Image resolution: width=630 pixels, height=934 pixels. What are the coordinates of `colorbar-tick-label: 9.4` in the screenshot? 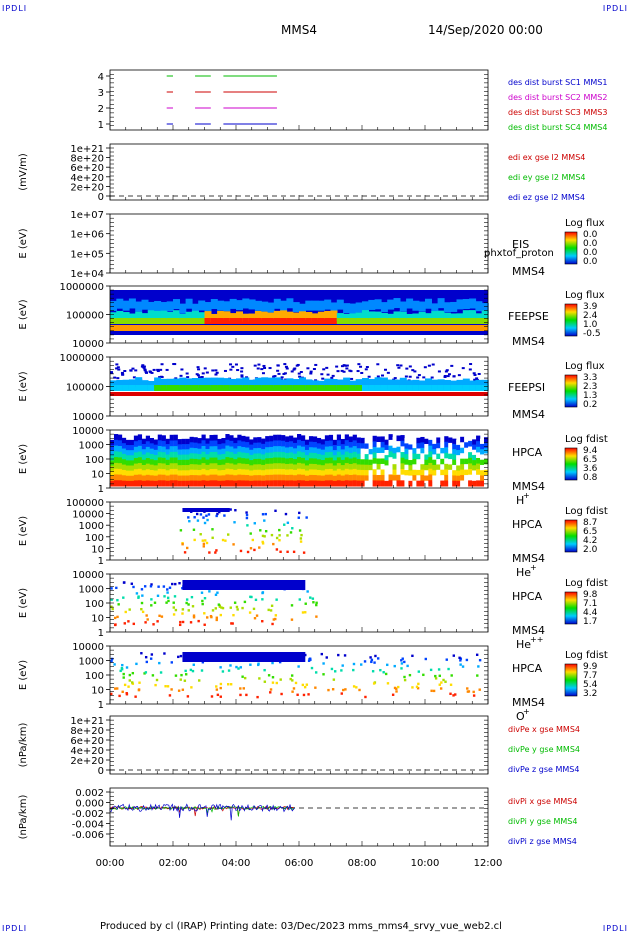 It's located at (590, 451).